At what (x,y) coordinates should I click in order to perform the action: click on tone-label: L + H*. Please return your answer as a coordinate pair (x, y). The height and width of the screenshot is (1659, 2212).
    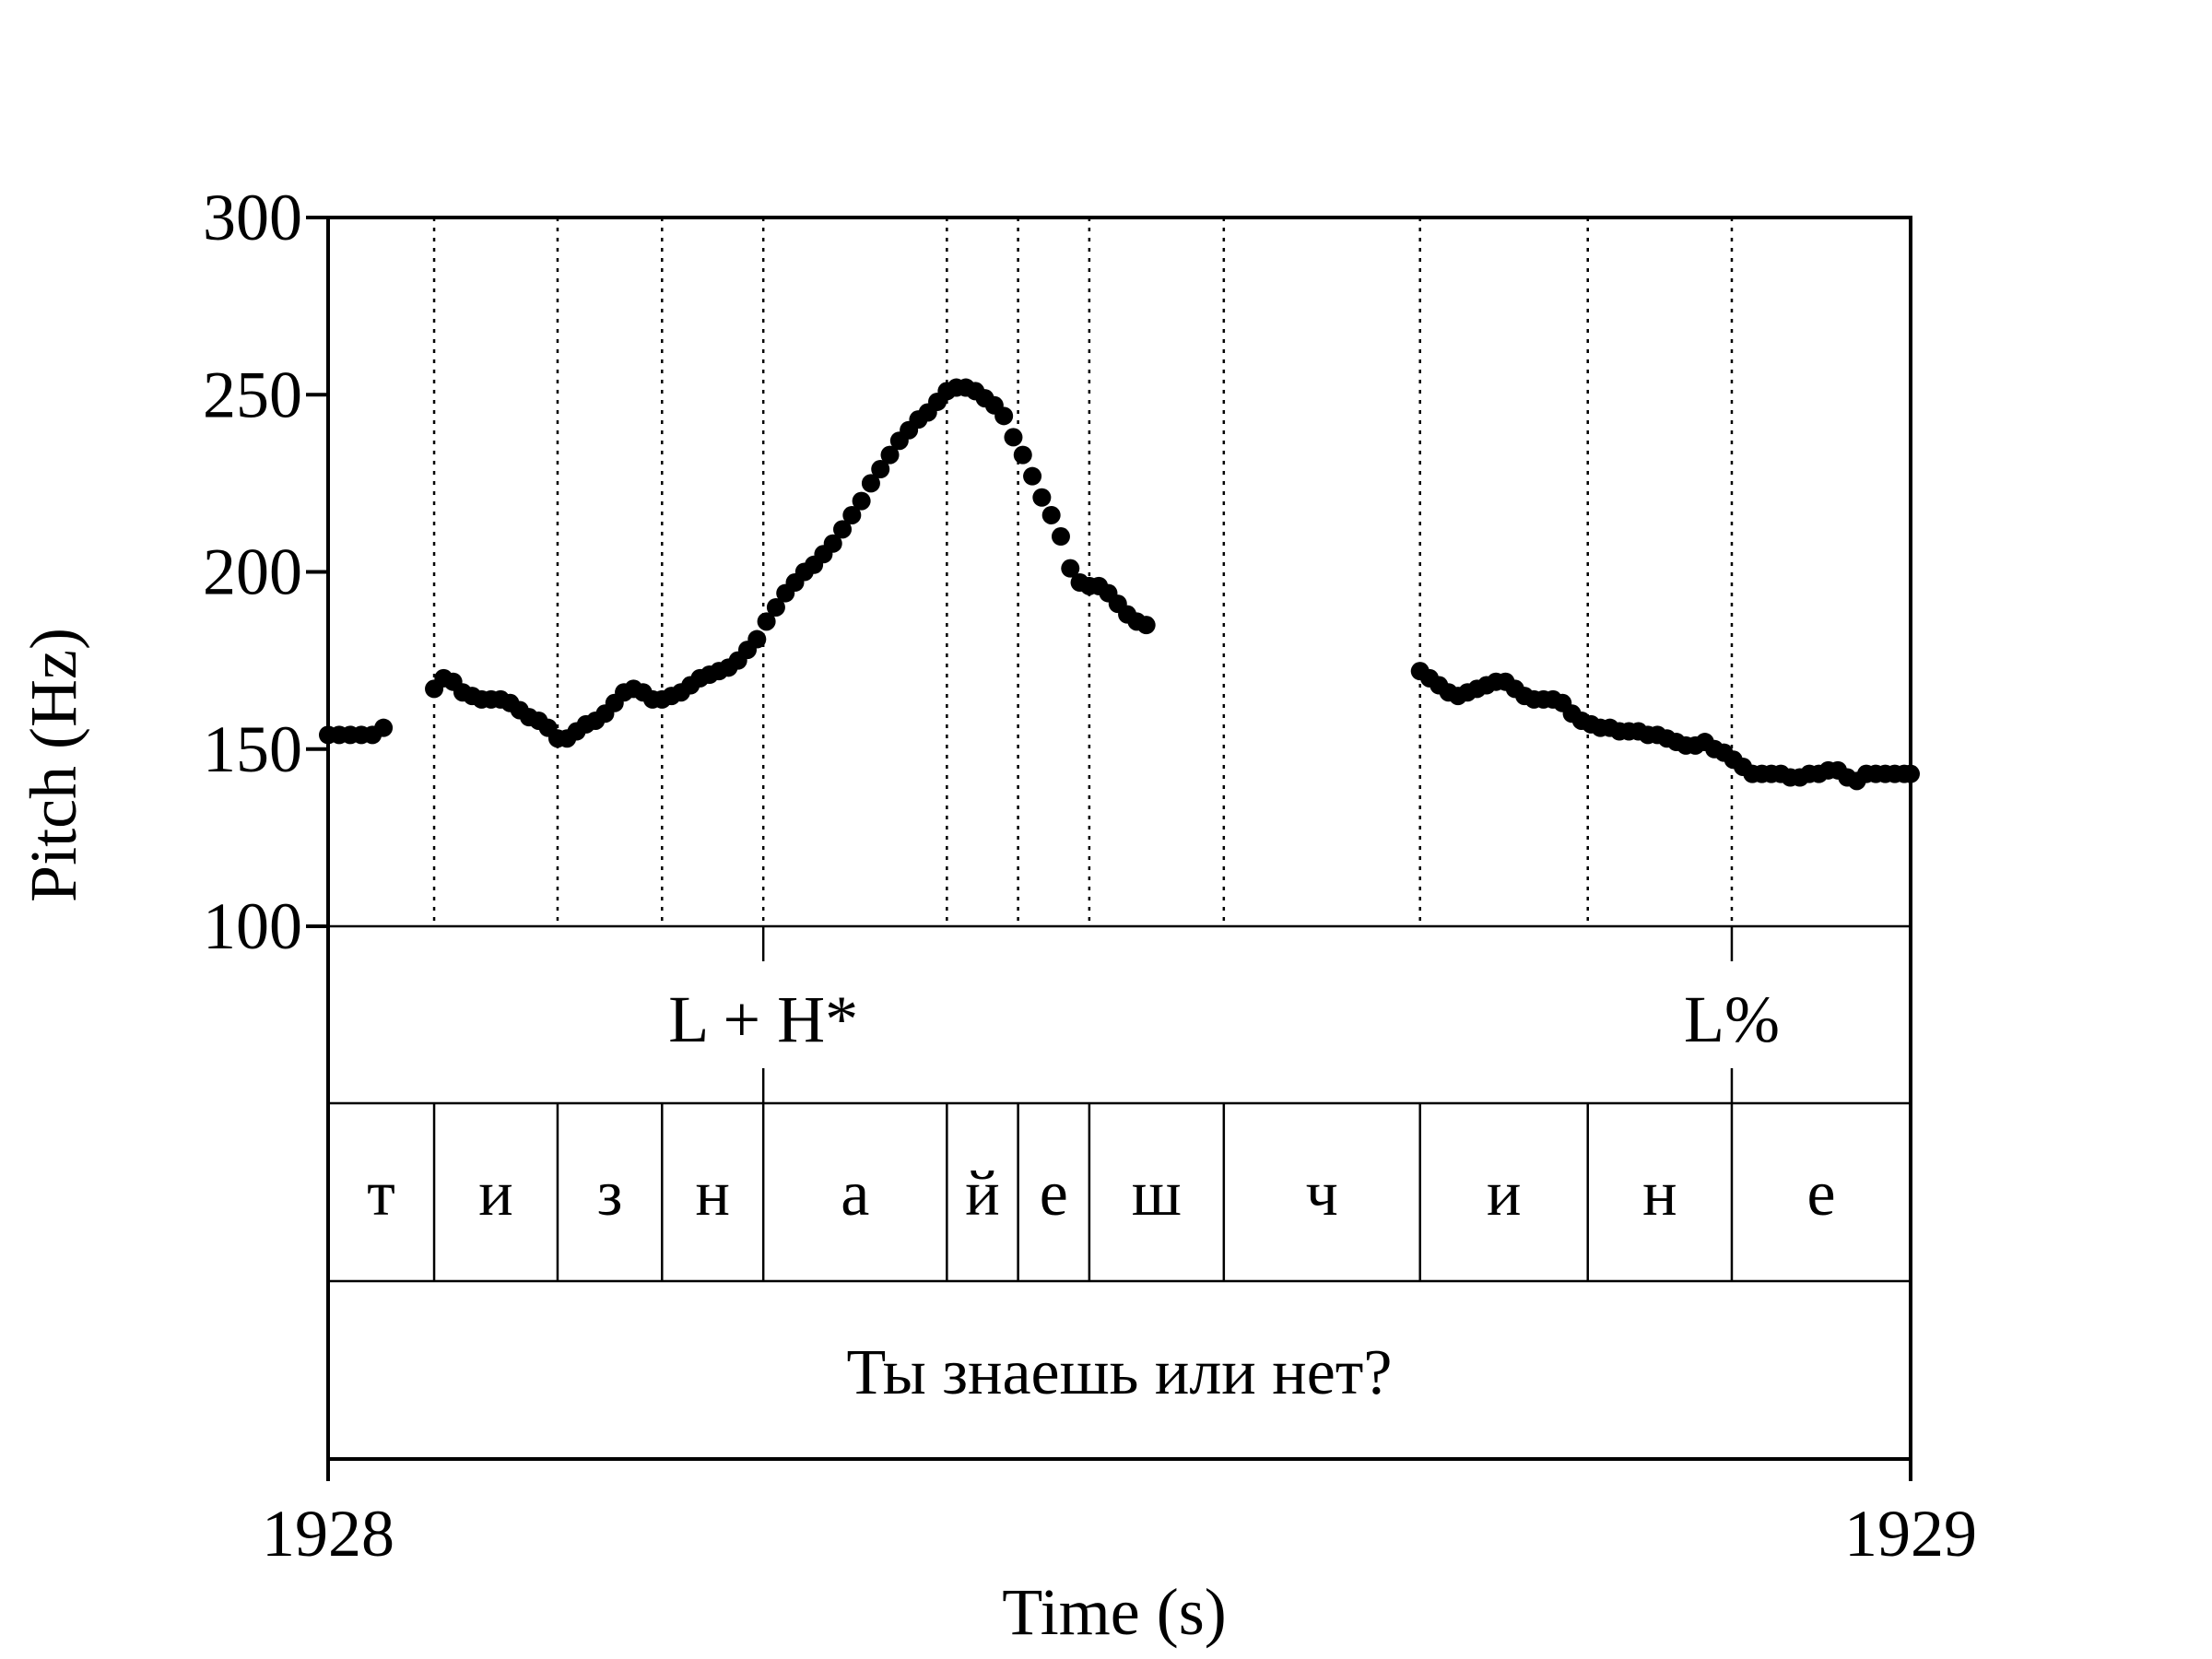
    Looking at the image, I should click on (763, 1019).